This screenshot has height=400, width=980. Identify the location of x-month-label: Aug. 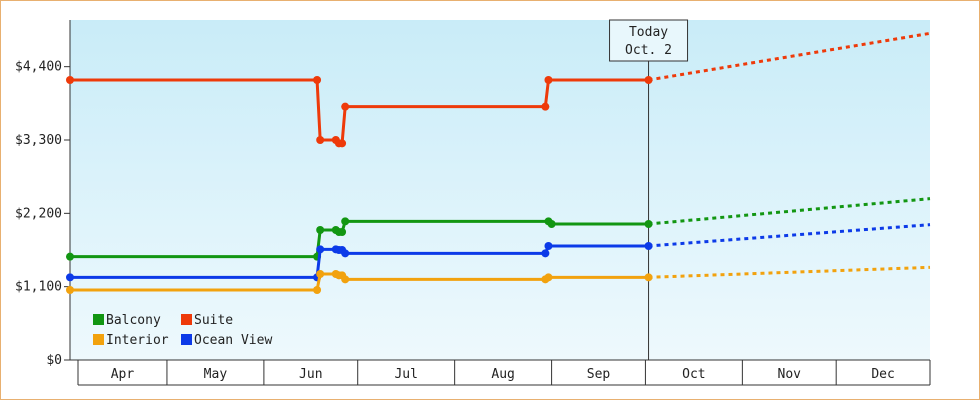
(502, 374).